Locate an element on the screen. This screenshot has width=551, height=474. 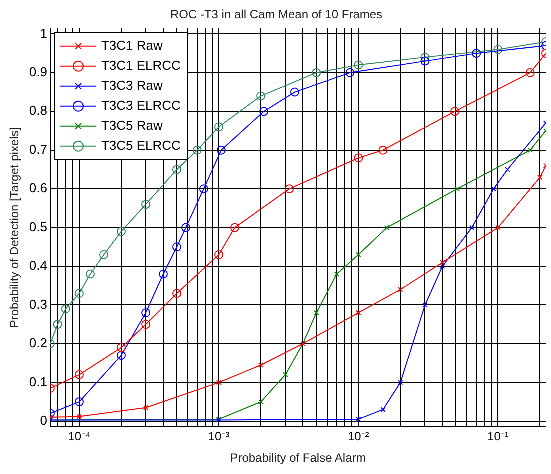
legend-label: T3C3 ELRCC is located at coordinates (141, 105).